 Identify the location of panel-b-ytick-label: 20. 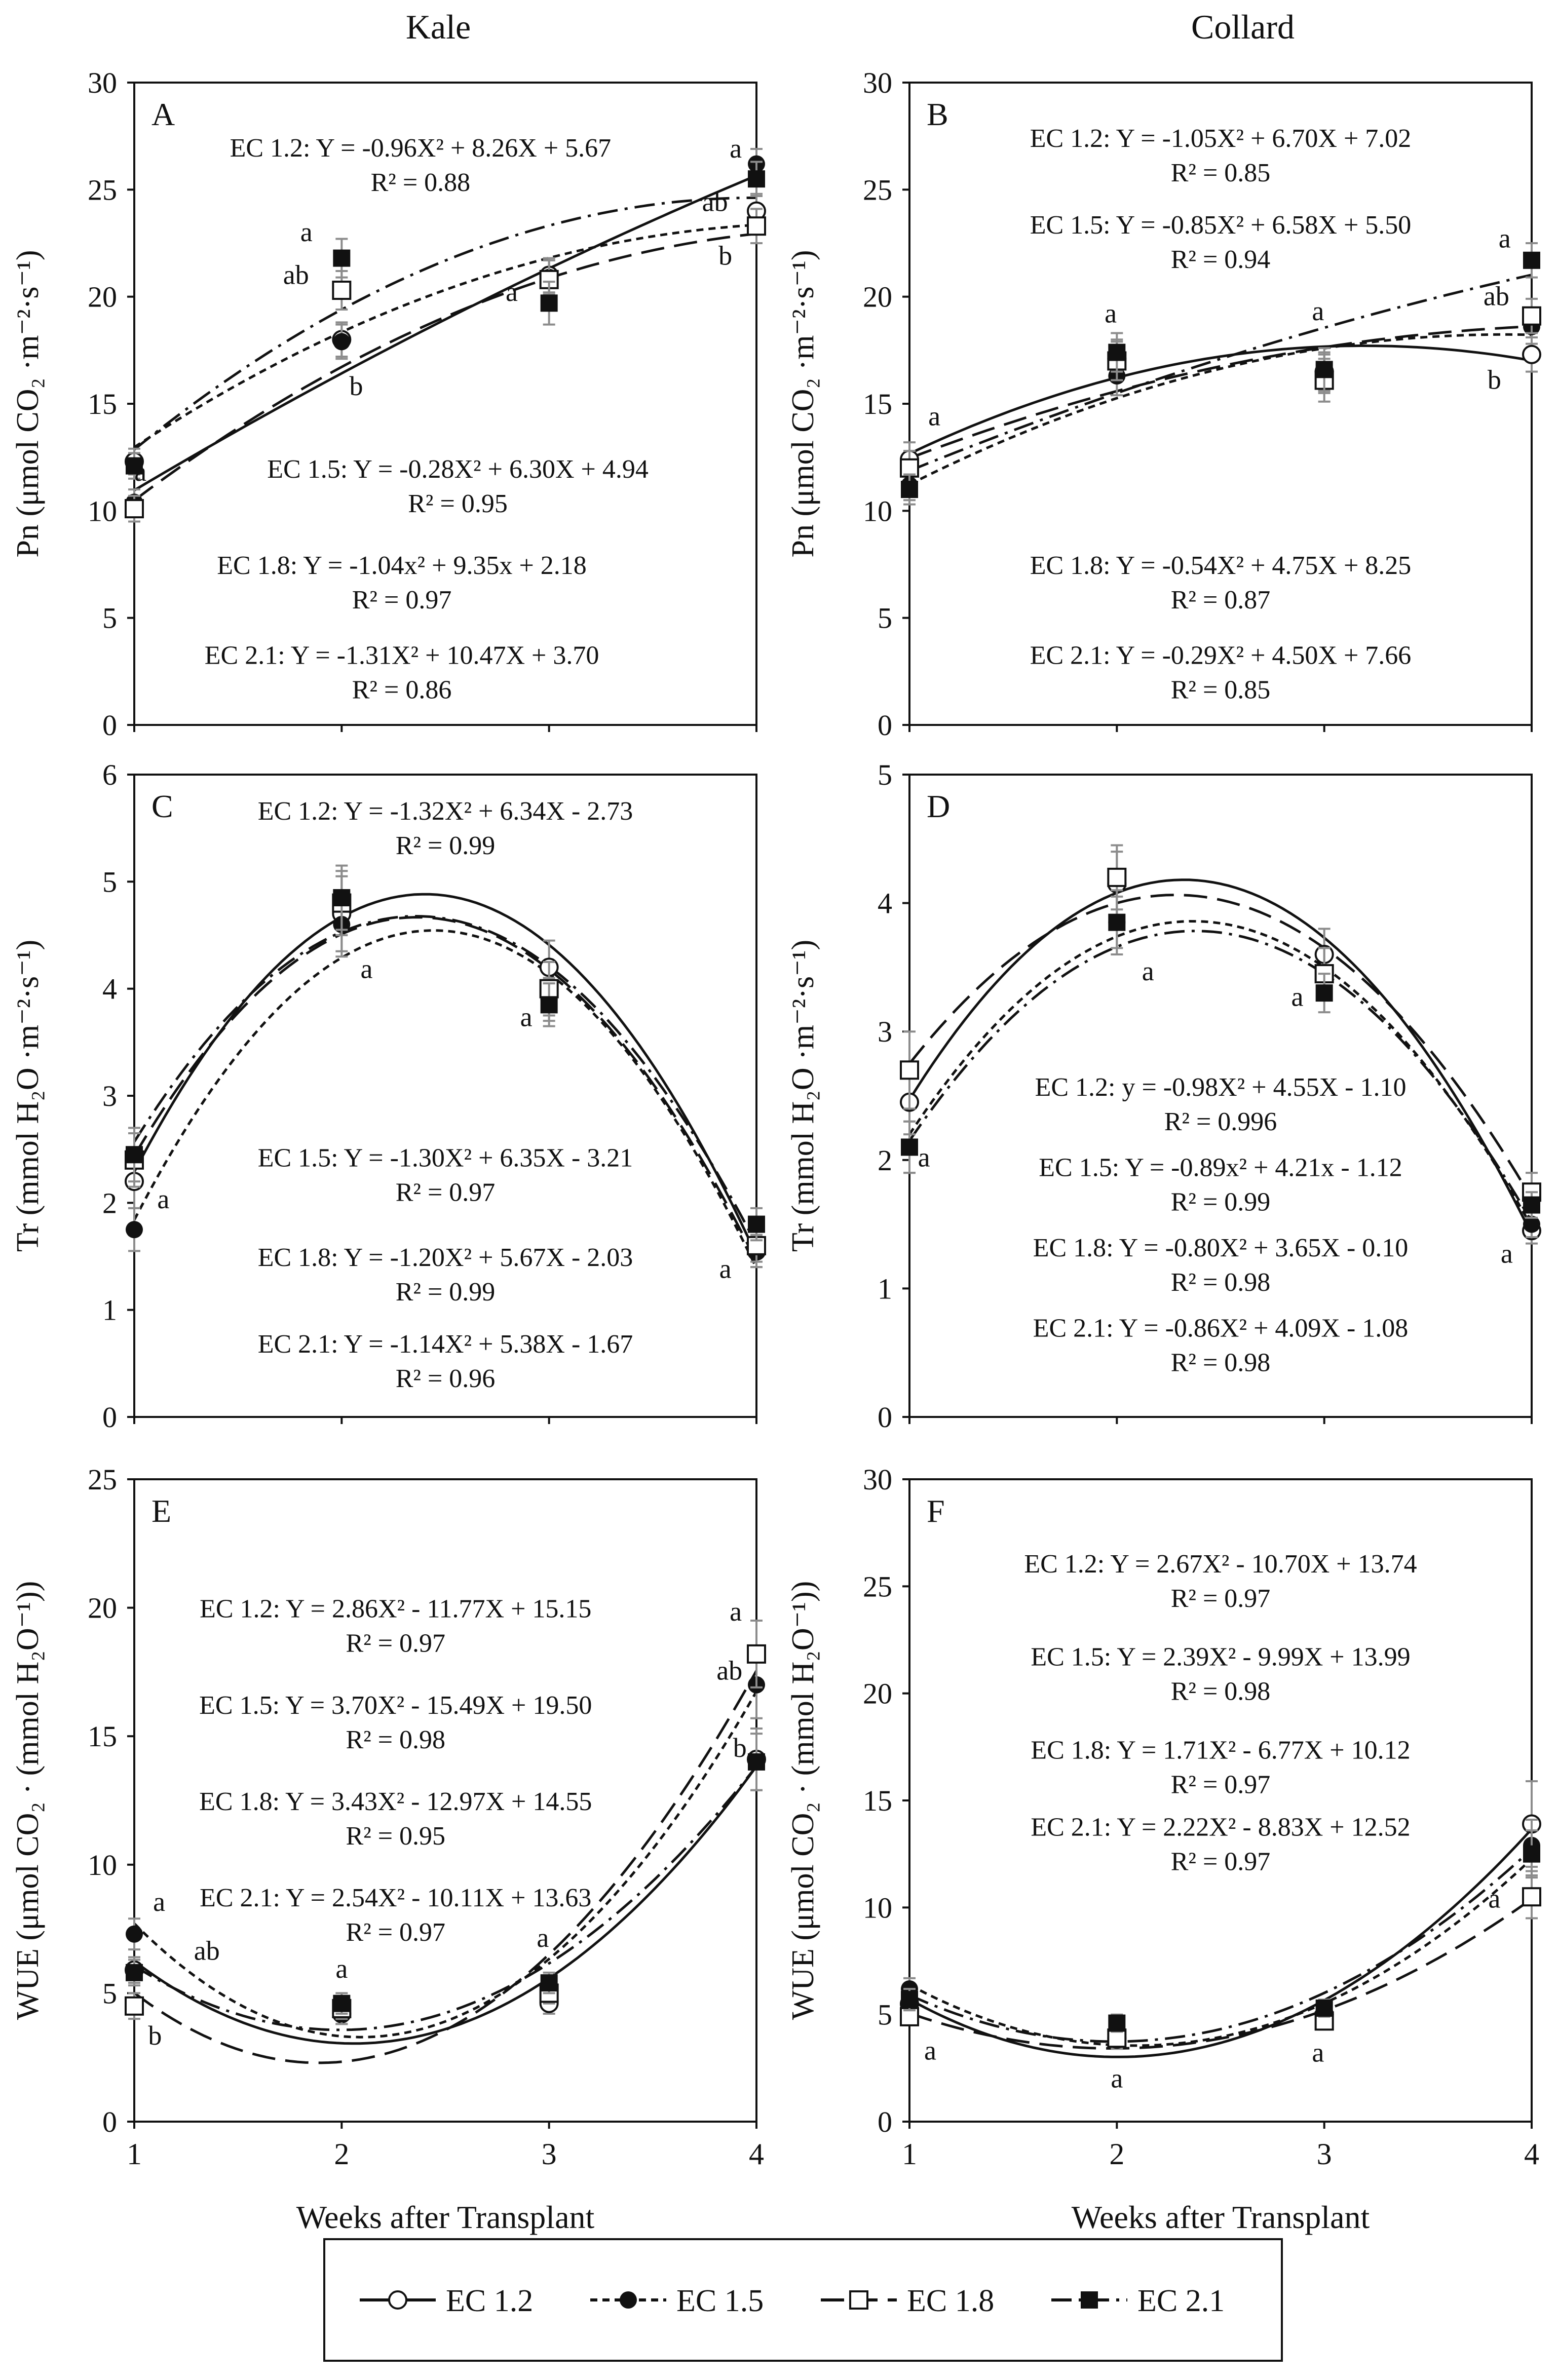
(878, 297).